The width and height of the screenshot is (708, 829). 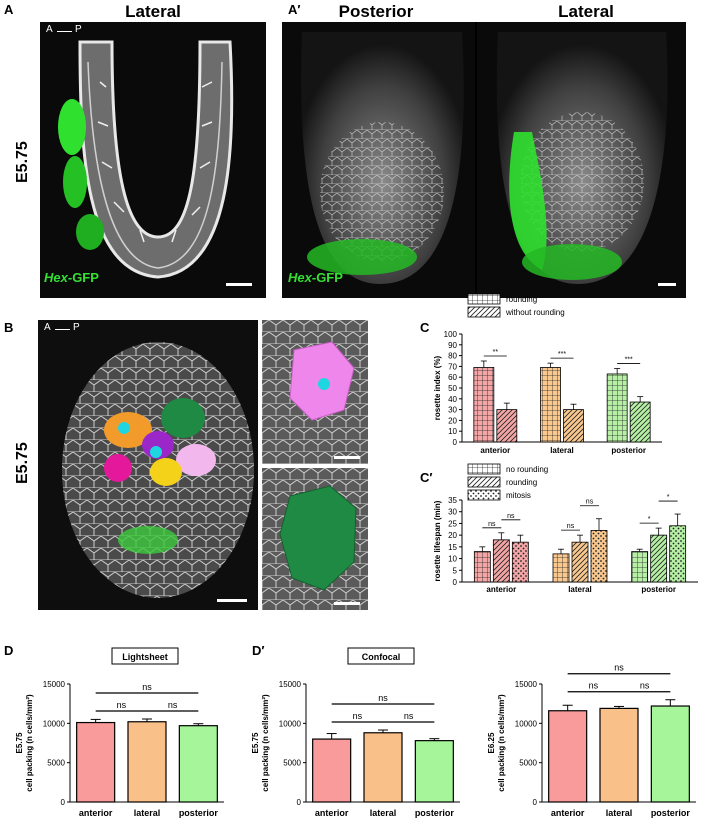 I want to click on legend-swatch-mitosis, so click(x=484, y=495).